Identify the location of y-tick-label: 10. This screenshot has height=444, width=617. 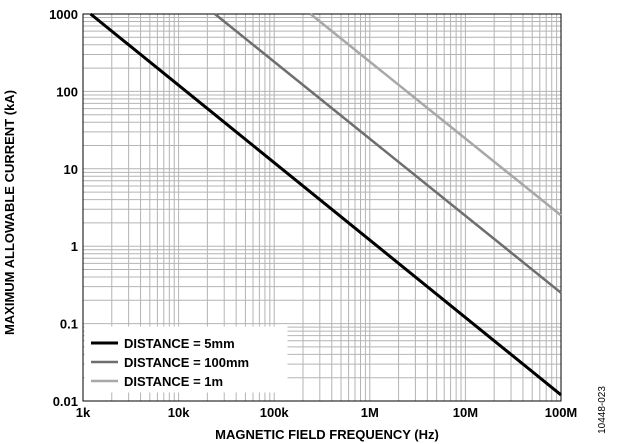
(71, 169).